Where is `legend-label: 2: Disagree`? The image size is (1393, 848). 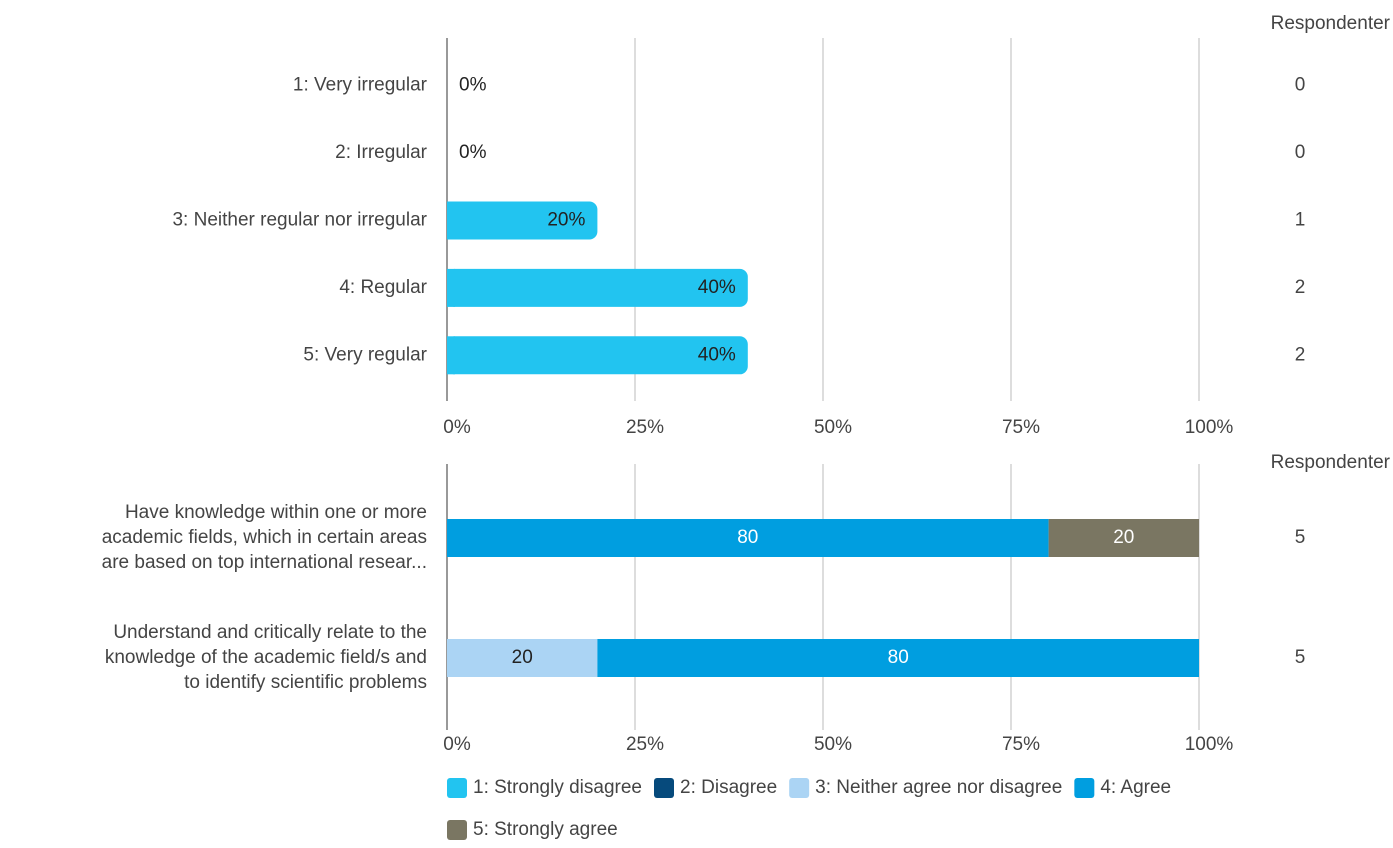 legend-label: 2: Disagree is located at coordinates (728, 787).